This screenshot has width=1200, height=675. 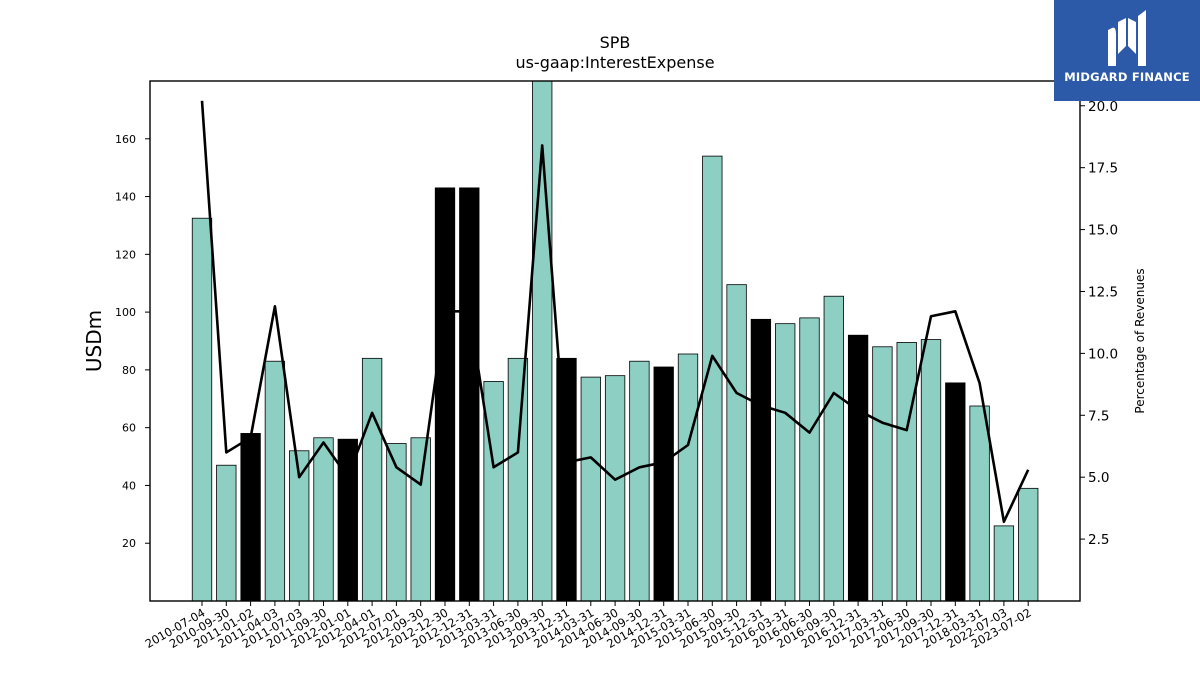 I want to click on y-tick-label: 140, so click(x=125, y=197).